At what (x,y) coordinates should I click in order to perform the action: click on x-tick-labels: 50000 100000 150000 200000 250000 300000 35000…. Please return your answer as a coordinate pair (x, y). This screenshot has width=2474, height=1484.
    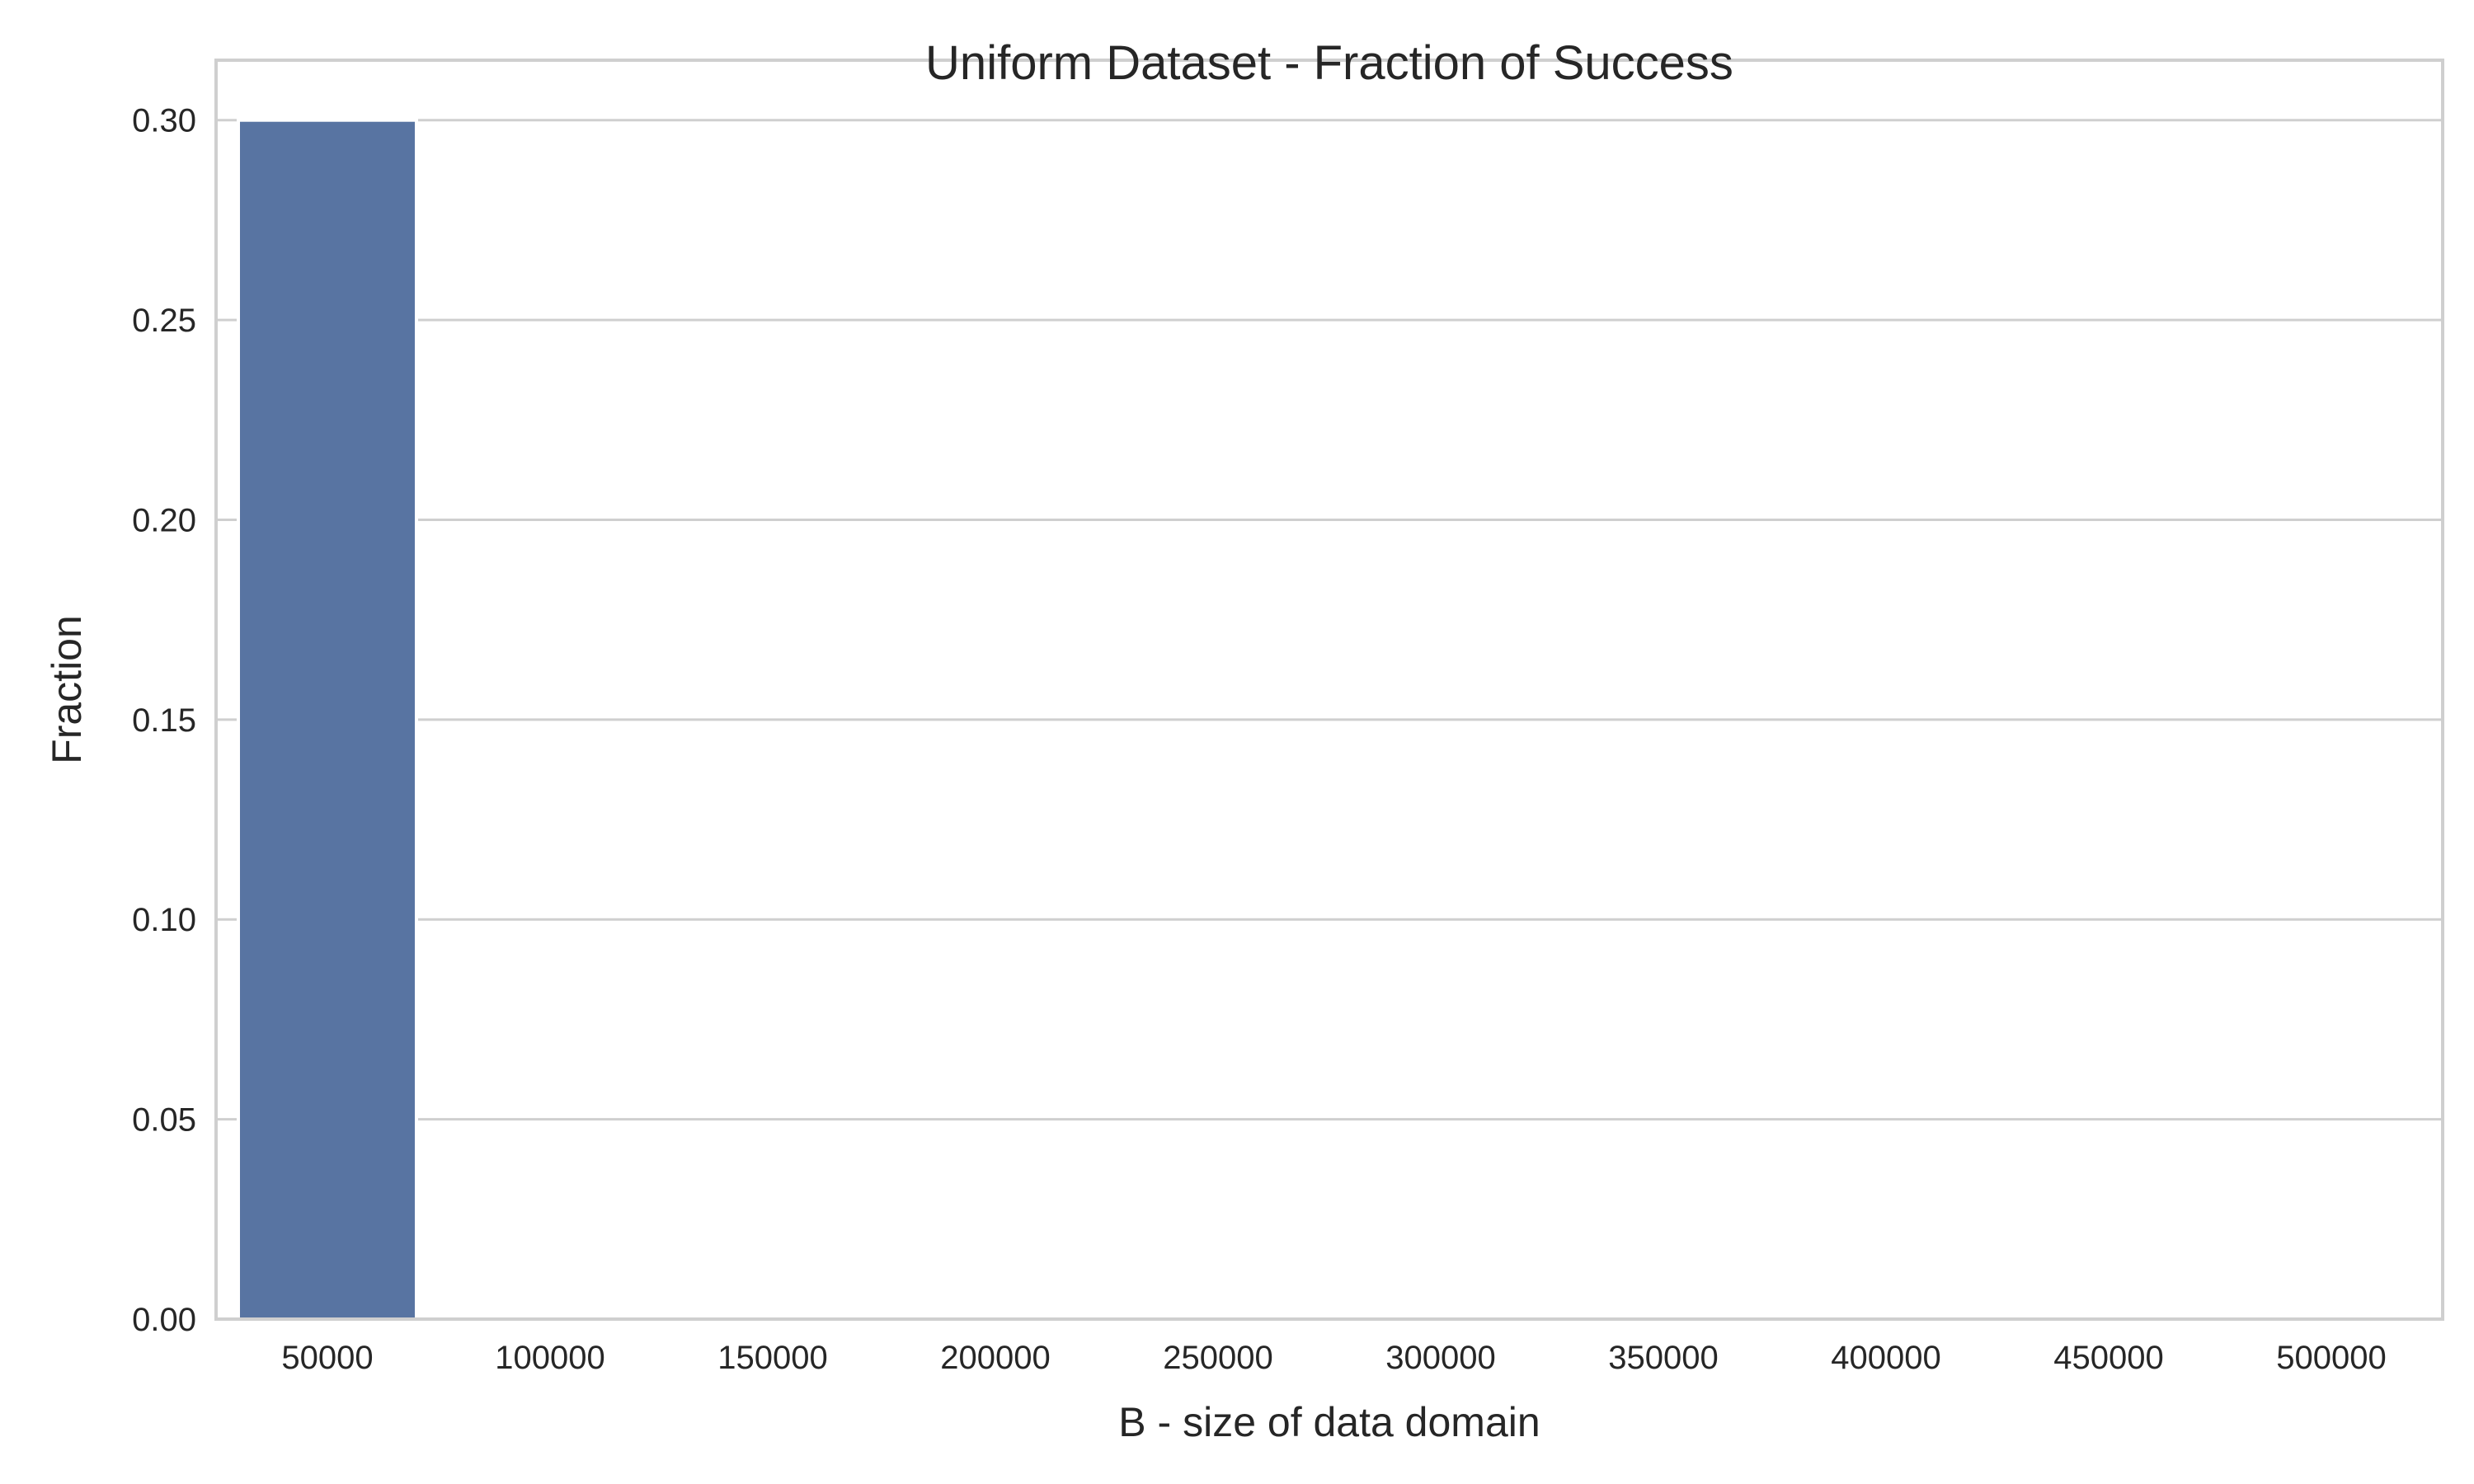
    Looking at the image, I should click on (1333, 1358).